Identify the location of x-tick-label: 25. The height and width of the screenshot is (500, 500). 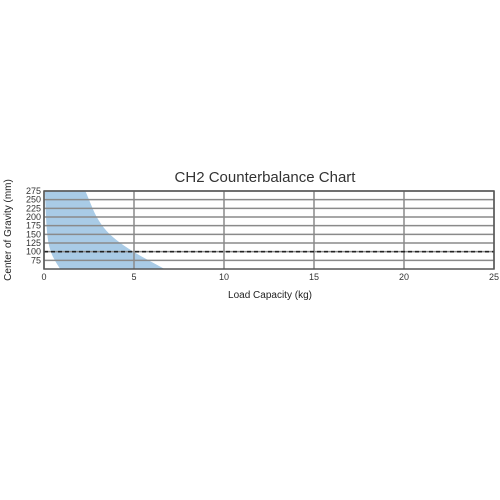
(494, 277).